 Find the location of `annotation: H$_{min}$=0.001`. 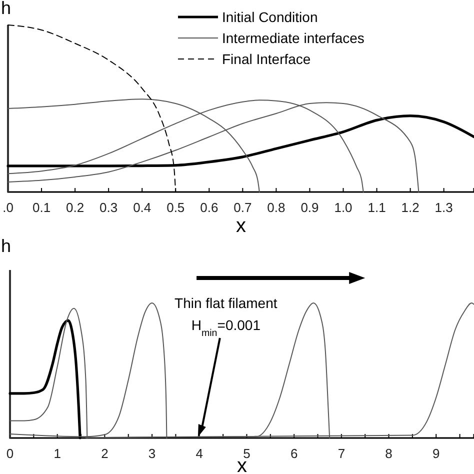

annotation: H$_{min}$=0.001 is located at coordinates (226, 327).